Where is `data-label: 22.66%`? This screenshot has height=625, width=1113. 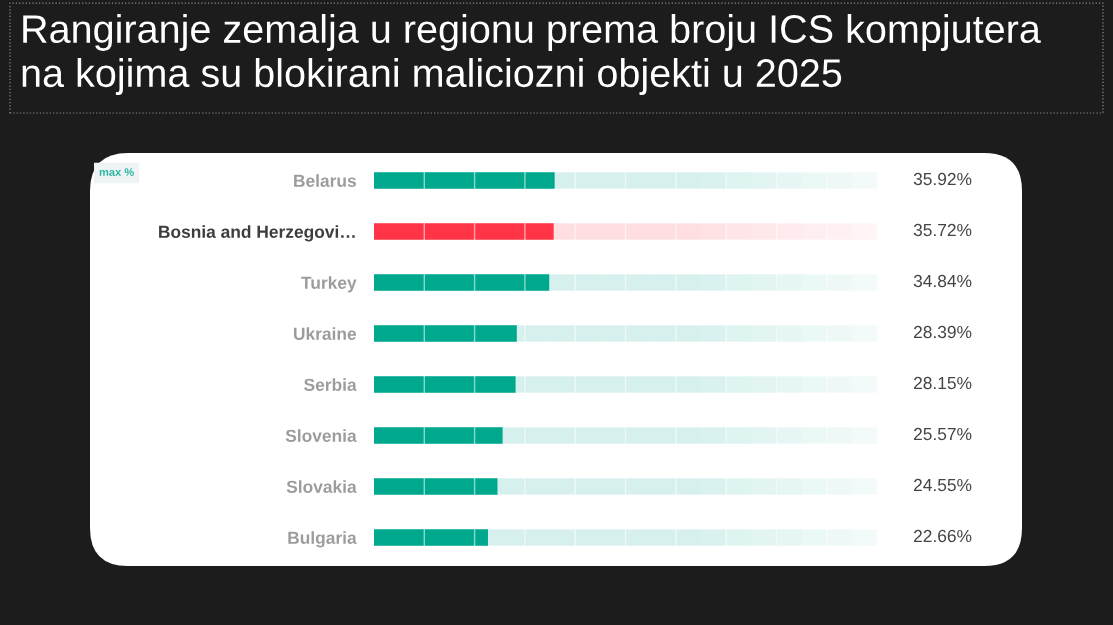 data-label: 22.66% is located at coordinates (942, 536).